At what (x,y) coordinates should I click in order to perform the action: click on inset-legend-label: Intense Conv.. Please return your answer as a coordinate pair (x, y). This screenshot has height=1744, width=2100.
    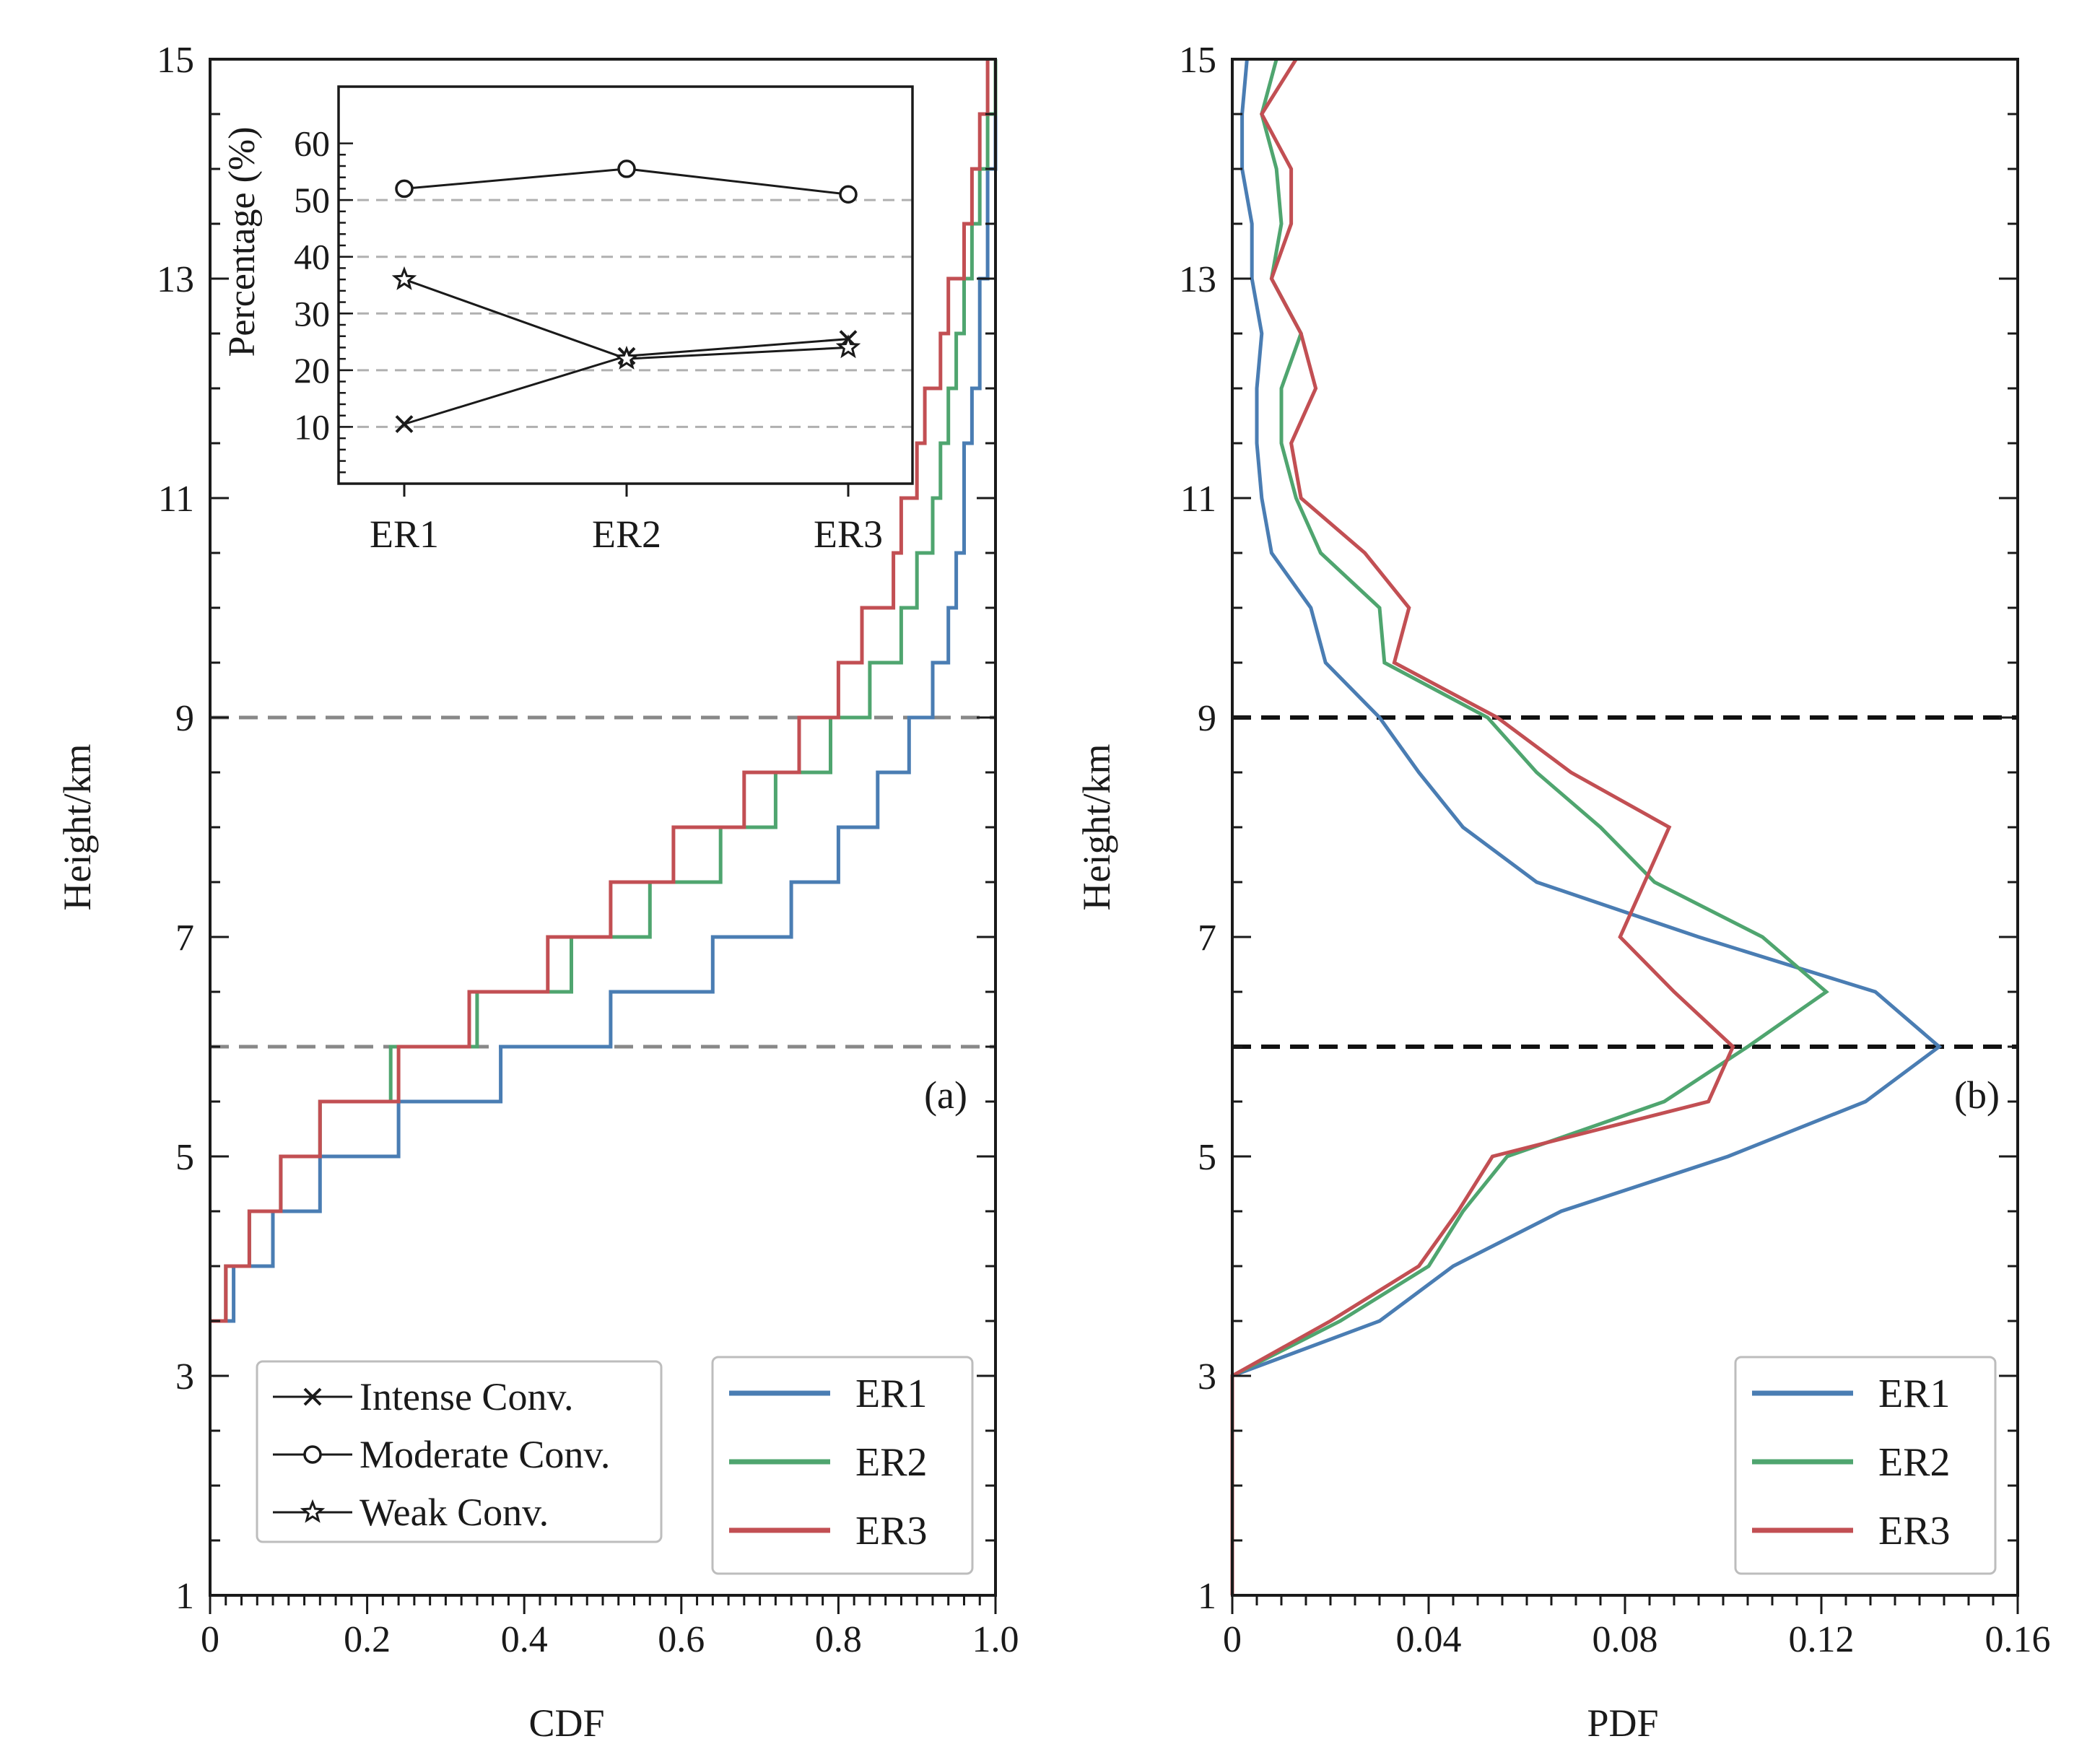
    Looking at the image, I should click on (466, 1396).